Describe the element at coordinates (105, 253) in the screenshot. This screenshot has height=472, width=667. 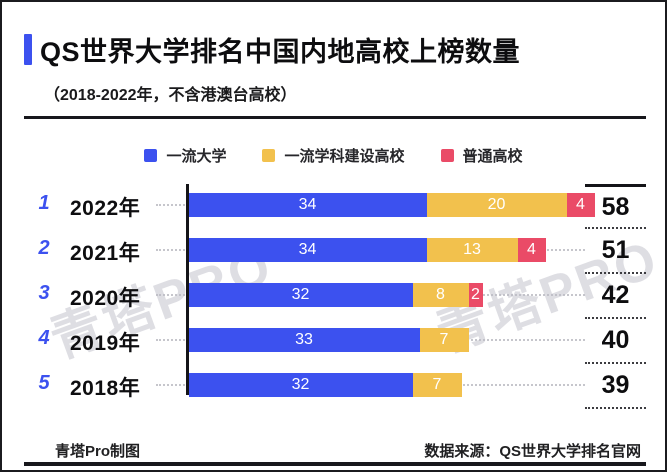
I see `year-label: 2021年` at that location.